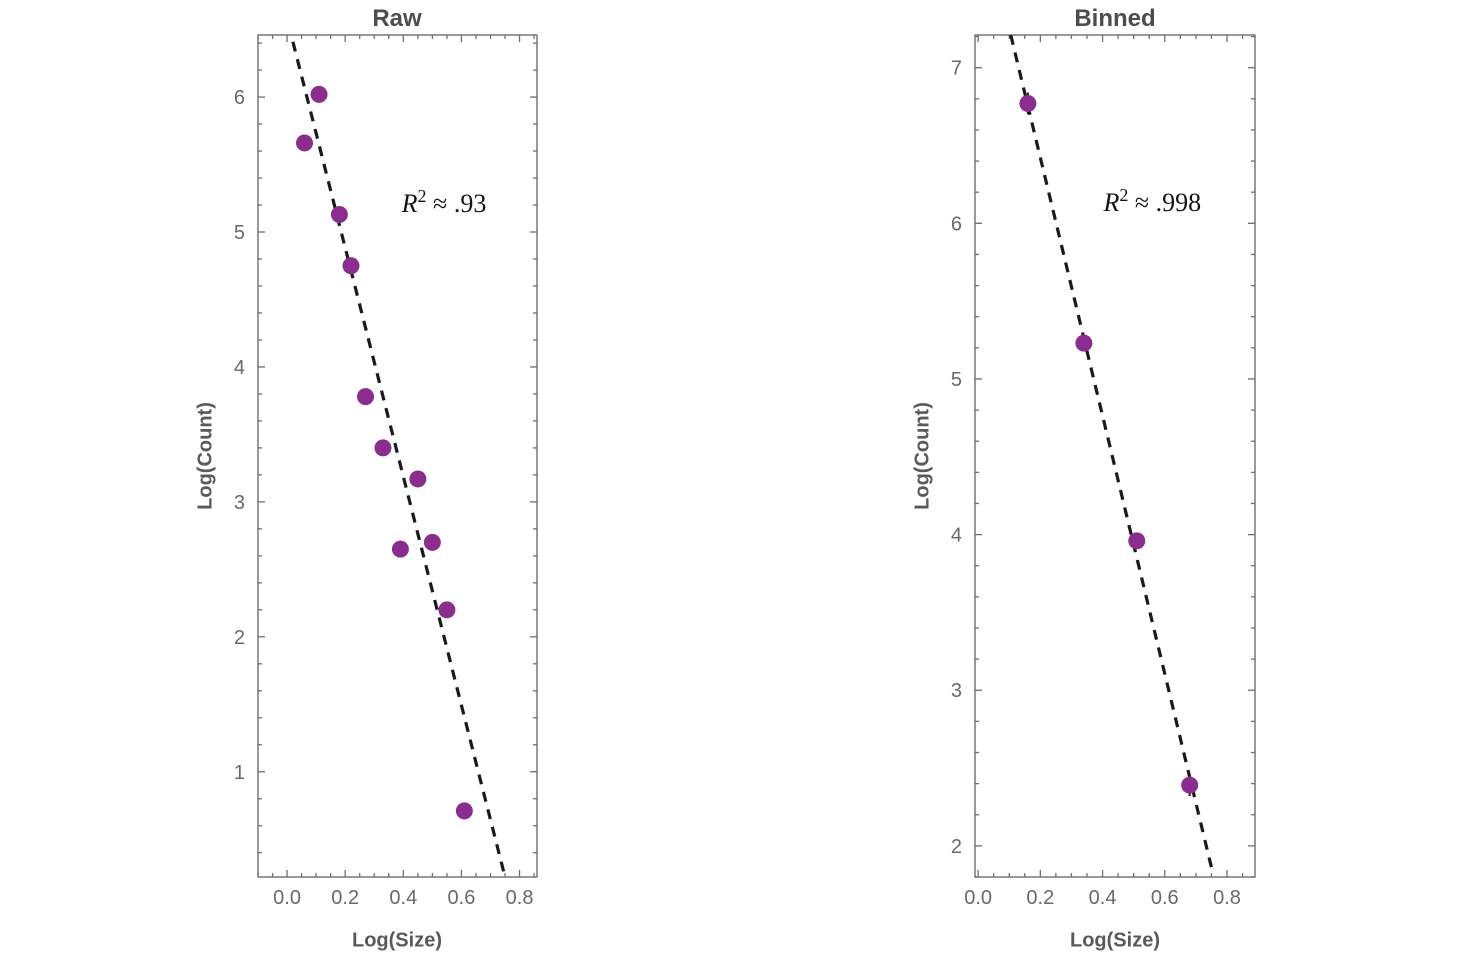  Describe the element at coordinates (397, 940) in the screenshot. I see `x-axis-label-raw: Log(Size)` at that location.